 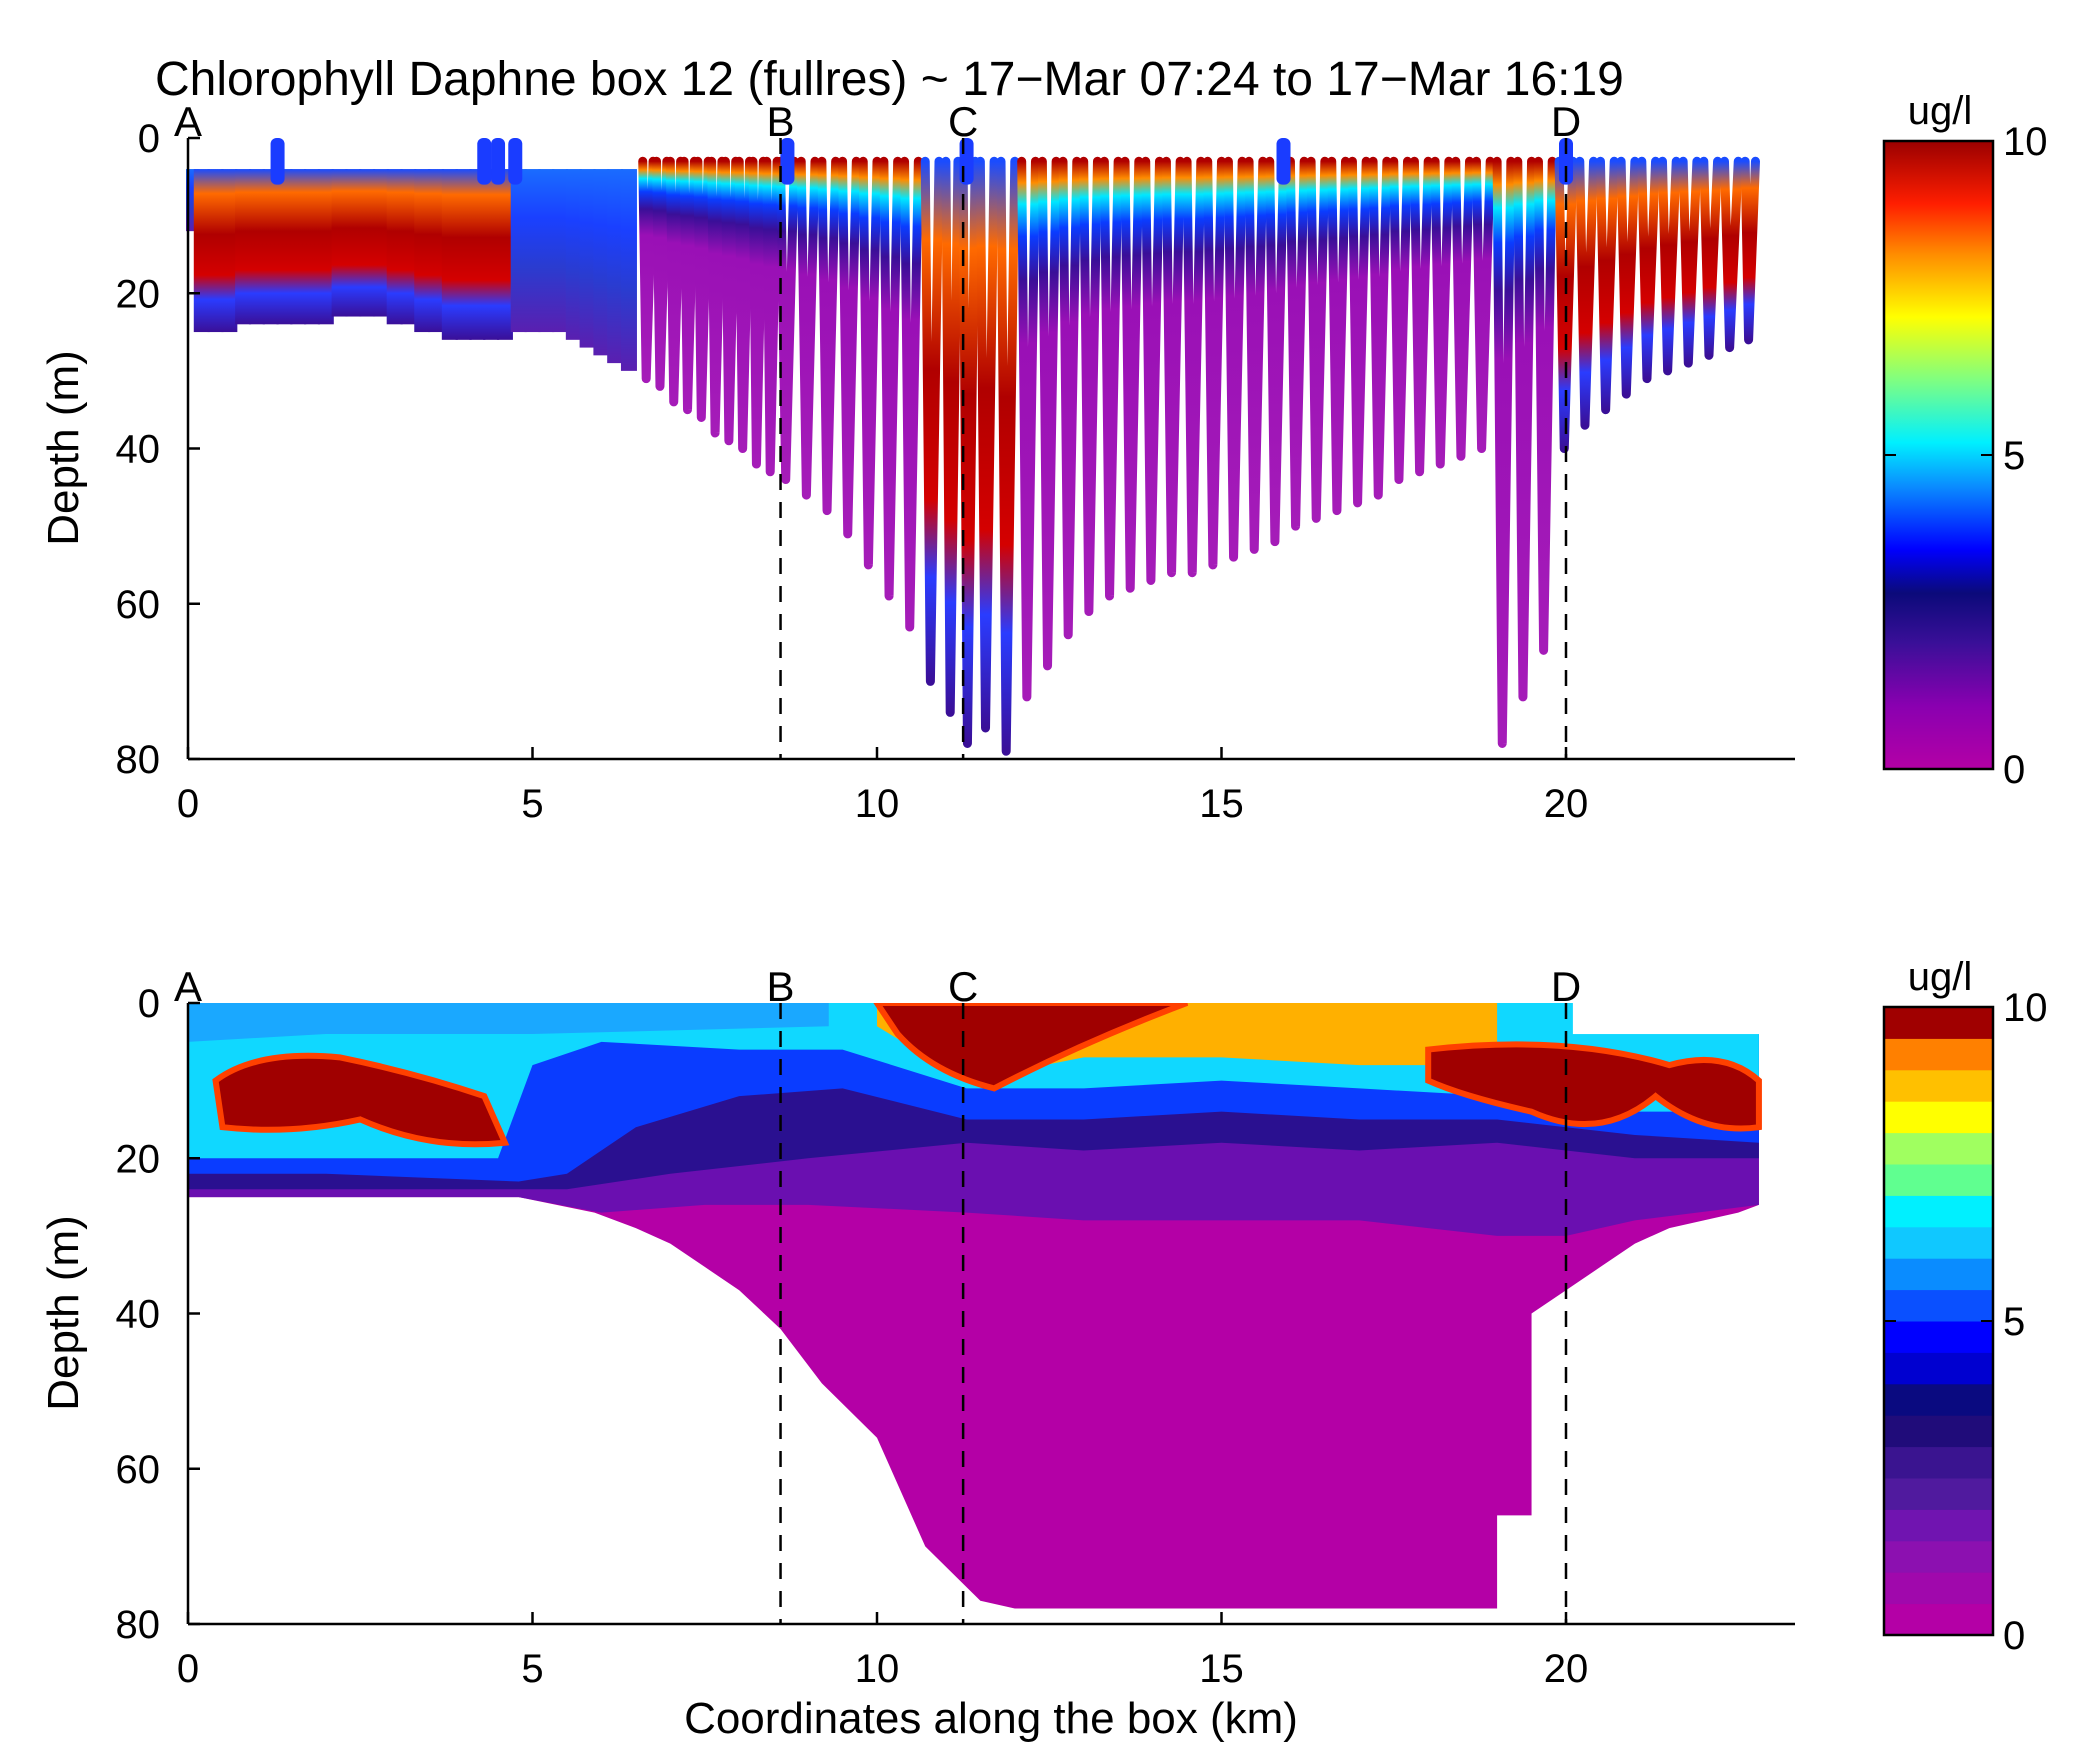 What do you see at coordinates (138, 605) in the screenshot?
I see `top-y-tick-label: 60` at bounding box center [138, 605].